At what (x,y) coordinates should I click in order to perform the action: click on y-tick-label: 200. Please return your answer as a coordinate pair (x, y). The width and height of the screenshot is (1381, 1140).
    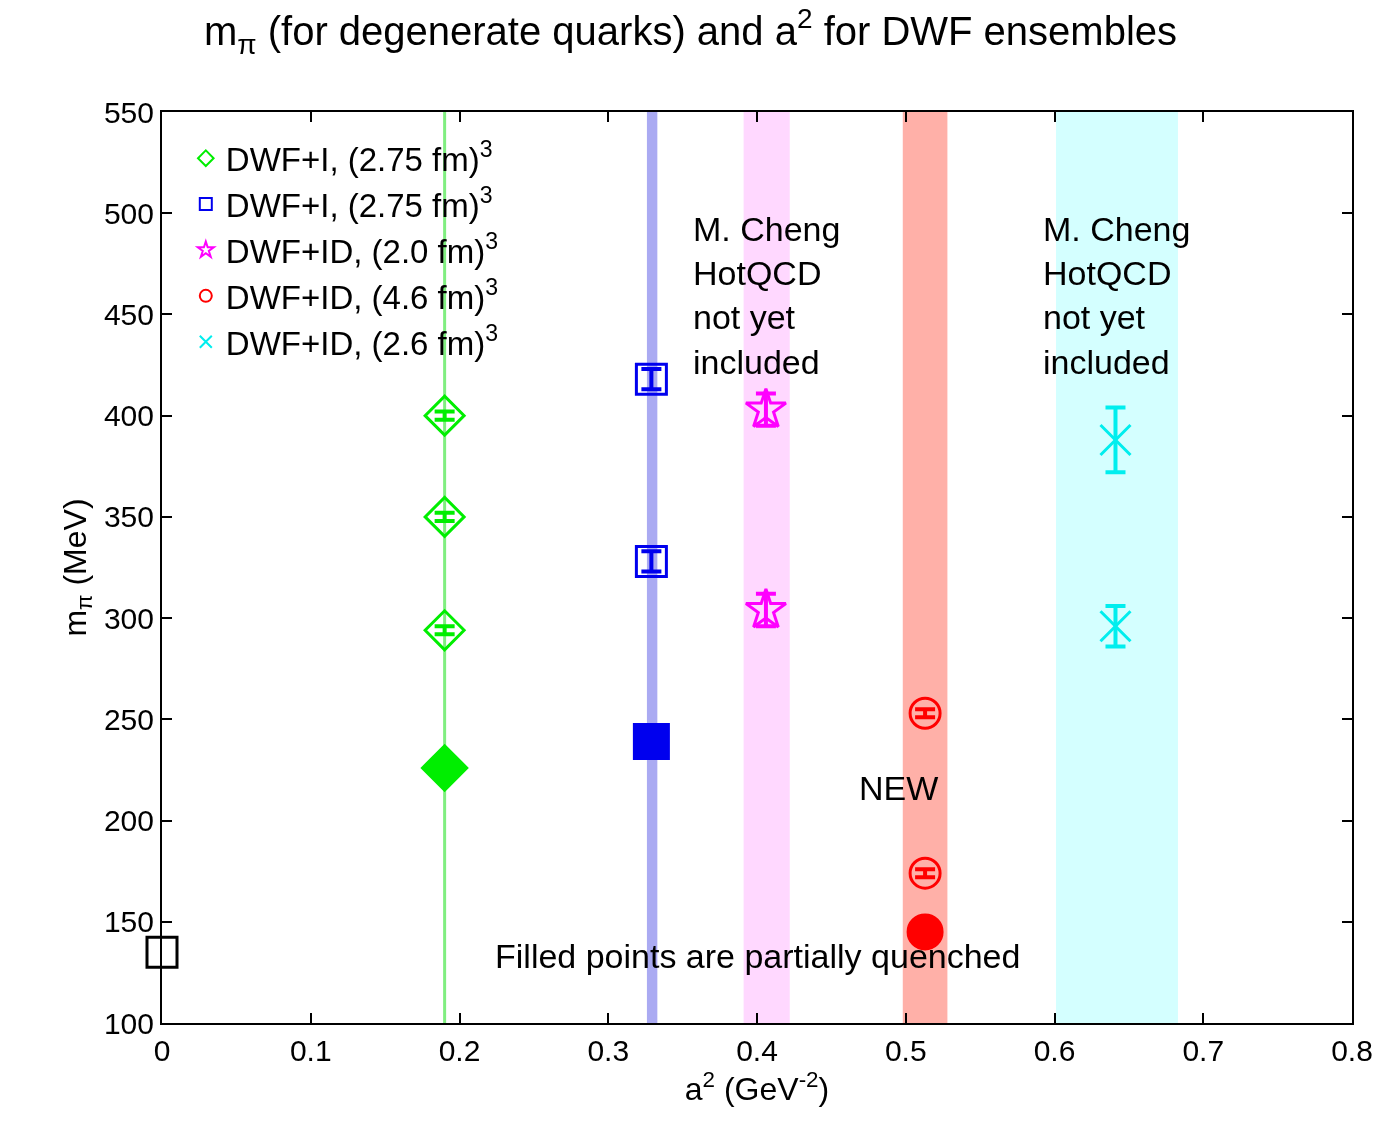
    Looking at the image, I should click on (128, 821).